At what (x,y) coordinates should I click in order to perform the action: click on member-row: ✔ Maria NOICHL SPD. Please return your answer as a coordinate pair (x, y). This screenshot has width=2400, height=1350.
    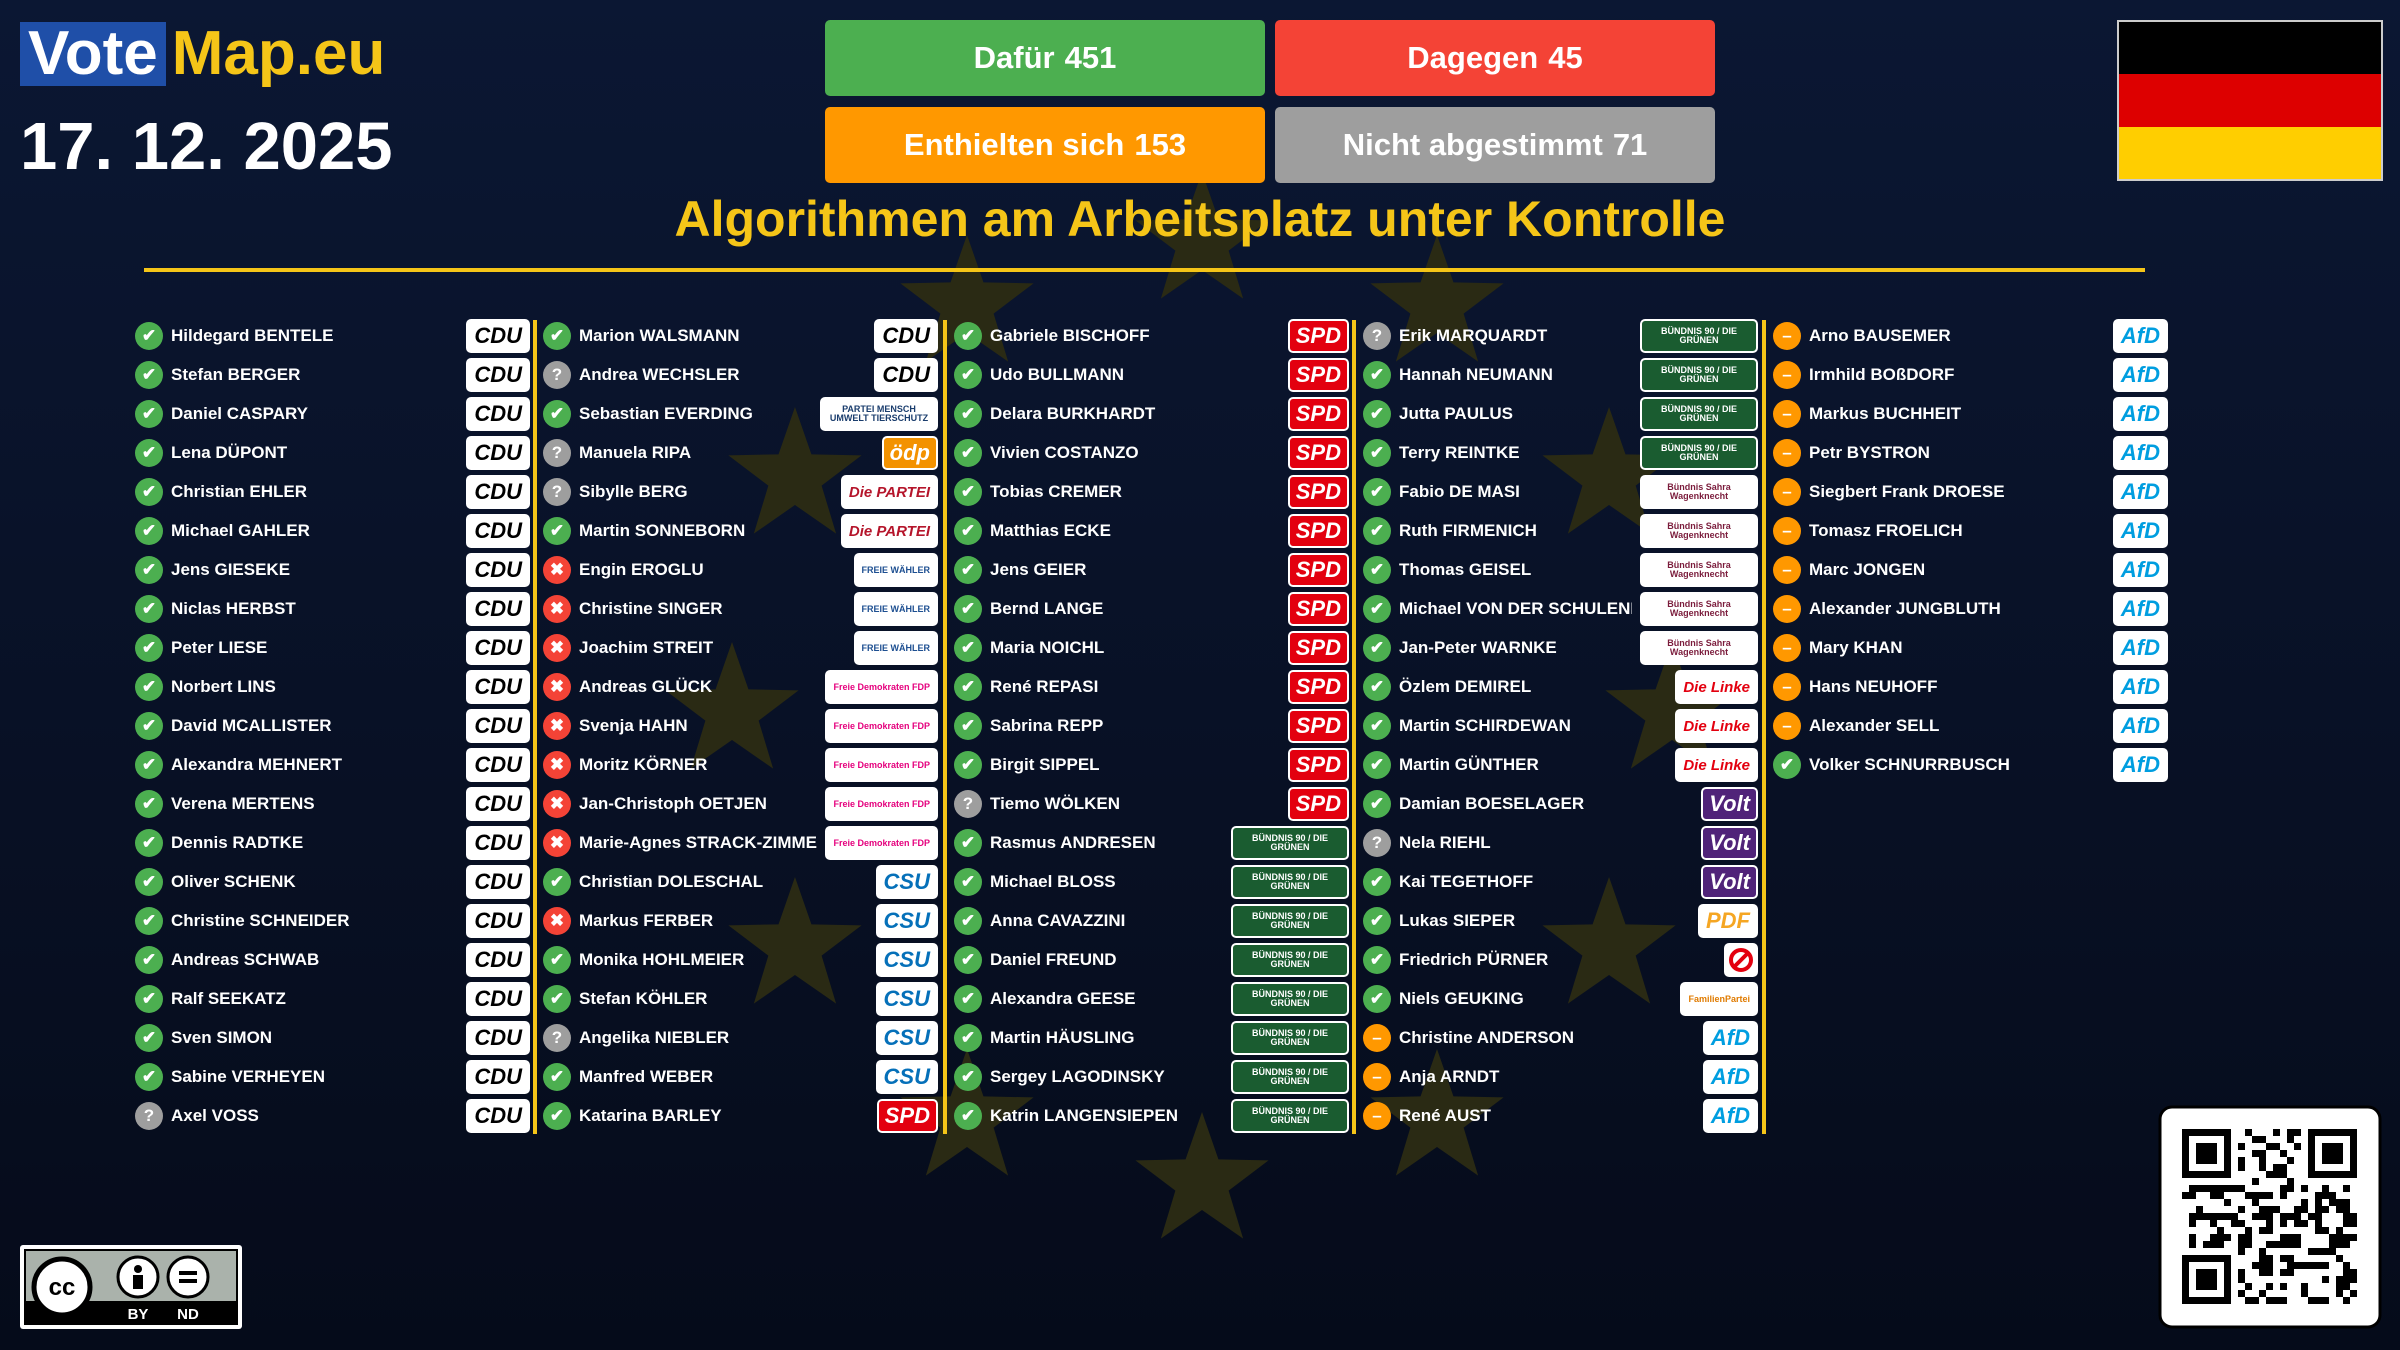
    Looking at the image, I should click on (1151, 648).